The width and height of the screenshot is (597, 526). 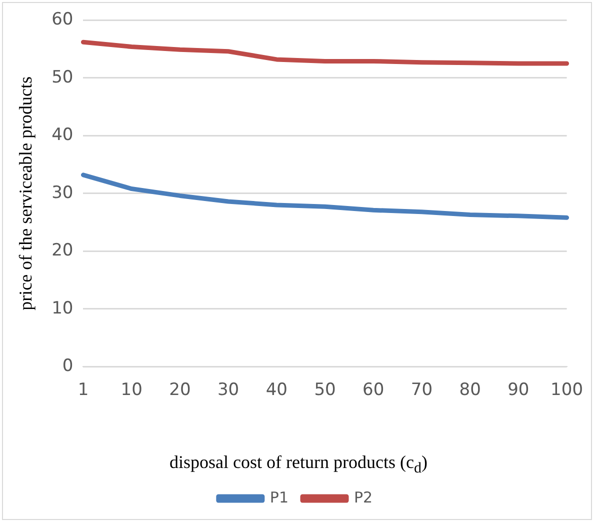 What do you see at coordinates (68, 366) in the screenshot?
I see `y-tick-label: 0` at bounding box center [68, 366].